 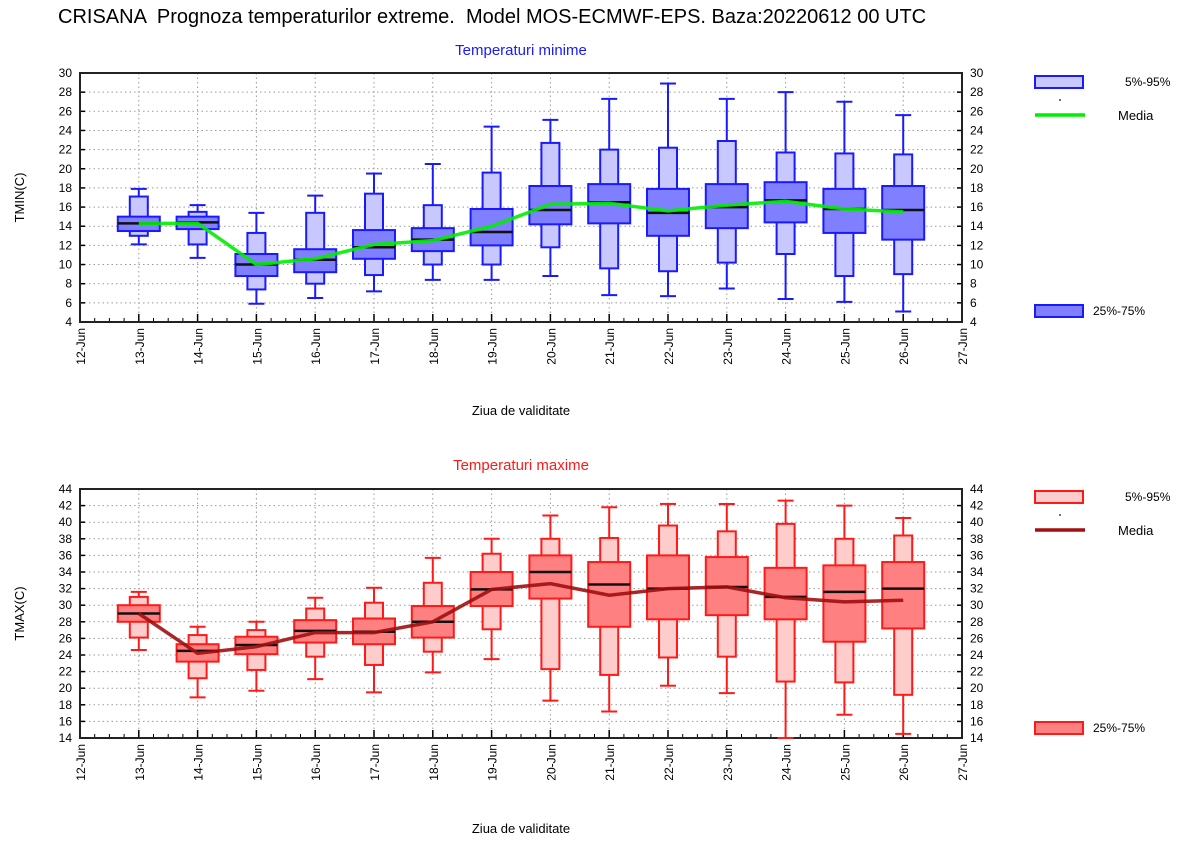 What do you see at coordinates (977, 555) in the screenshot?
I see `y-tick-label-right: 36` at bounding box center [977, 555].